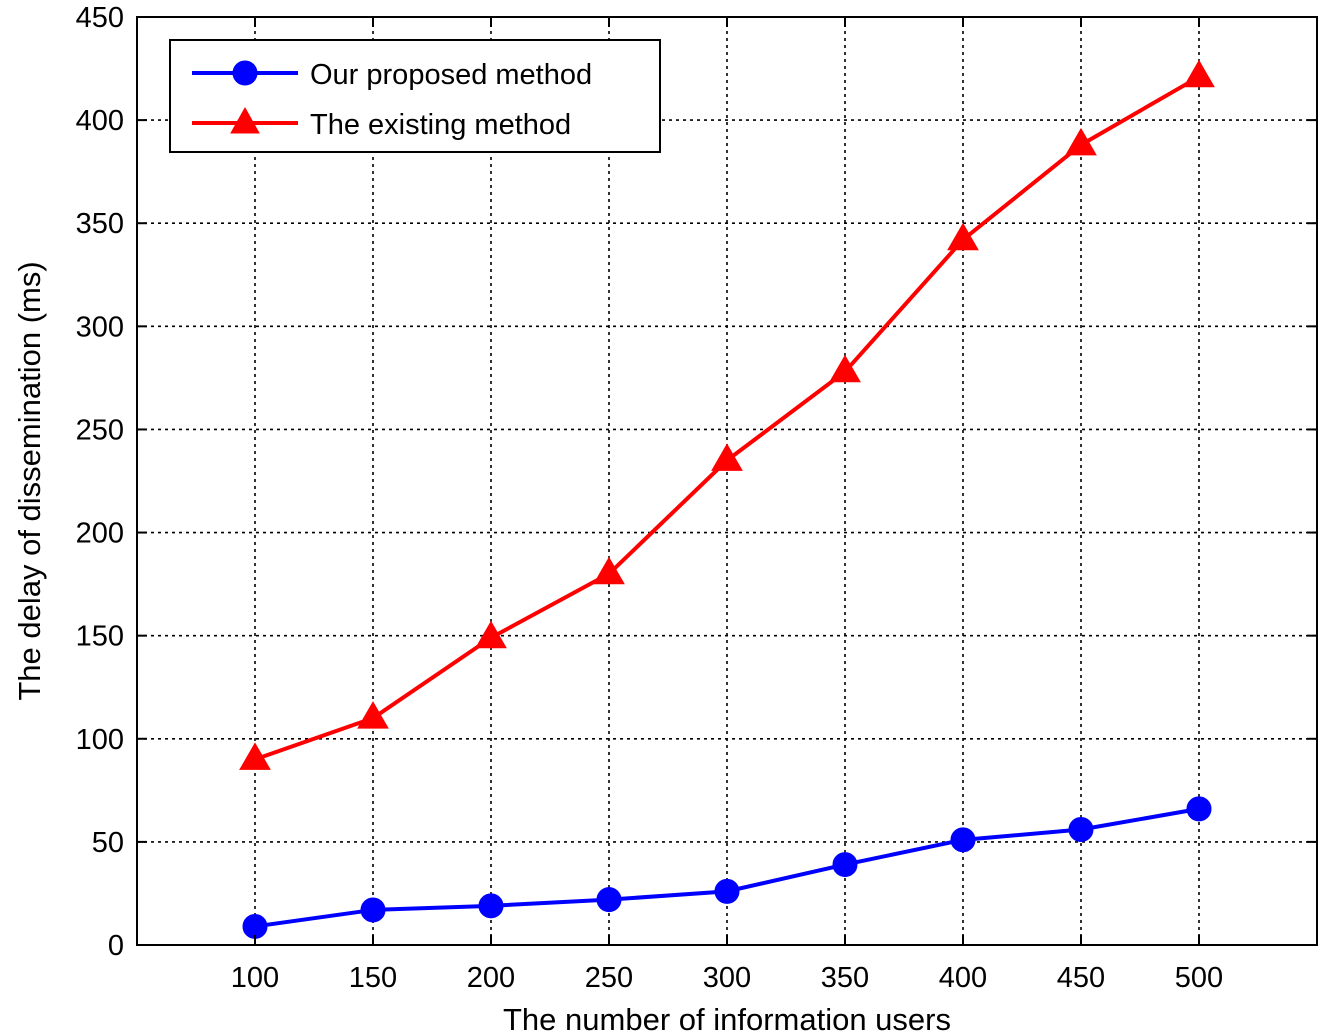 This screenshot has width=1320, height=1035. What do you see at coordinates (1199, 978) in the screenshot?
I see `x-tick-label: 500` at bounding box center [1199, 978].